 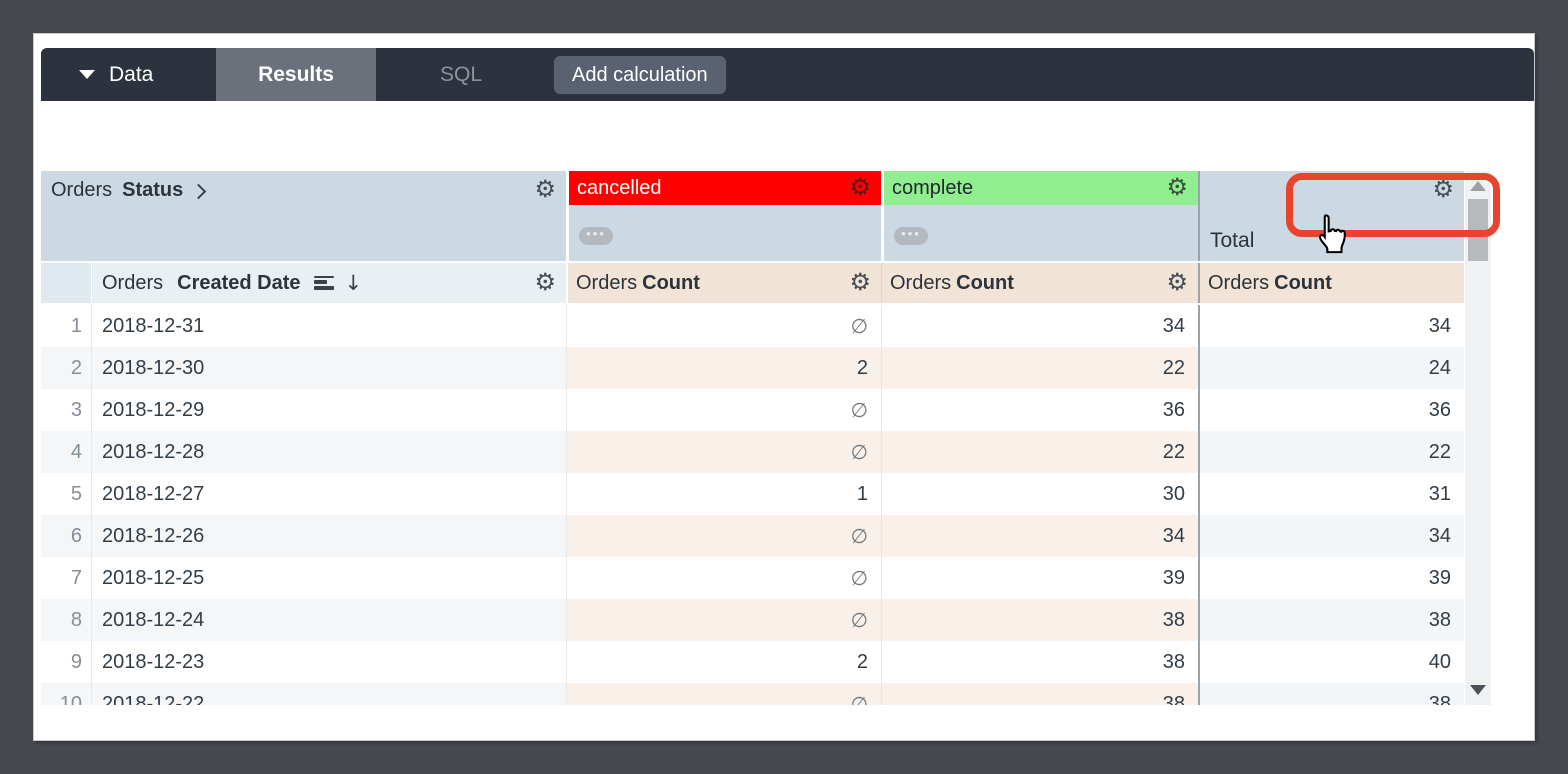 I want to click on date-cell: 2018-12-26, so click(x=328, y=536).